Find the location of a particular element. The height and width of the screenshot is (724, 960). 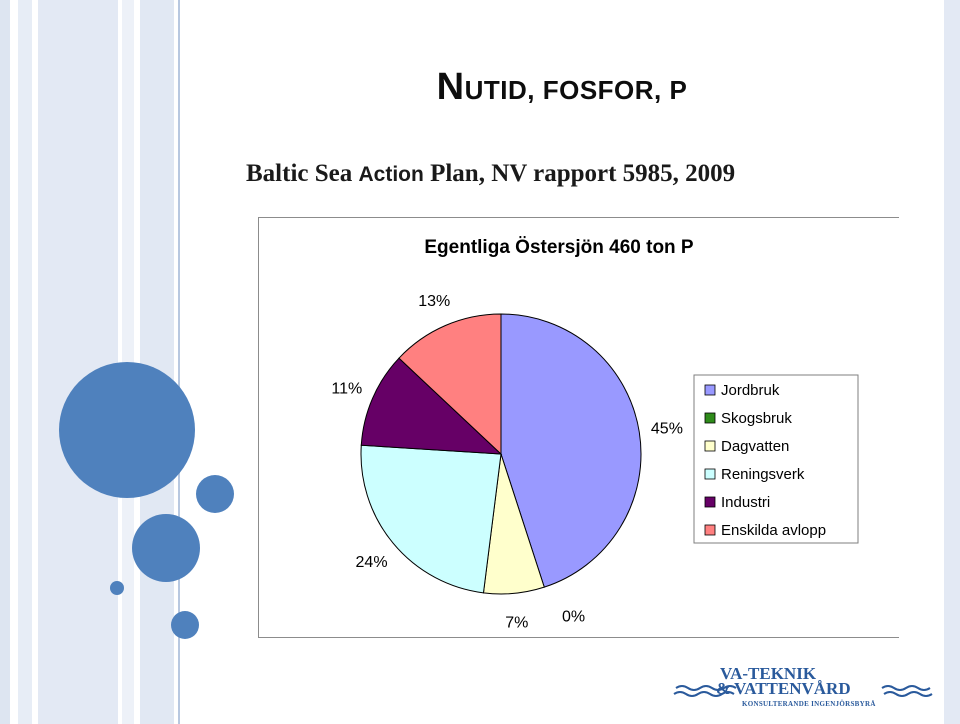

pie-value-label: 45% is located at coordinates (667, 429).